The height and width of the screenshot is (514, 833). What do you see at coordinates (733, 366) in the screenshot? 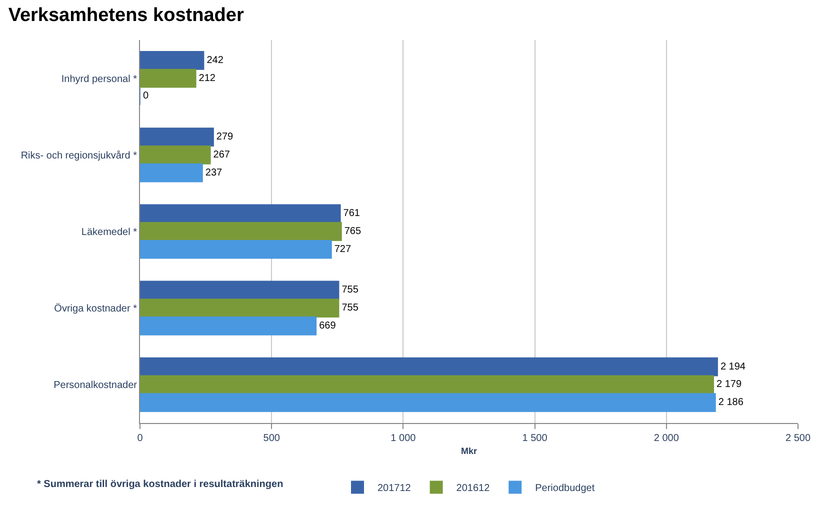
I see `data-label: 2 194` at bounding box center [733, 366].